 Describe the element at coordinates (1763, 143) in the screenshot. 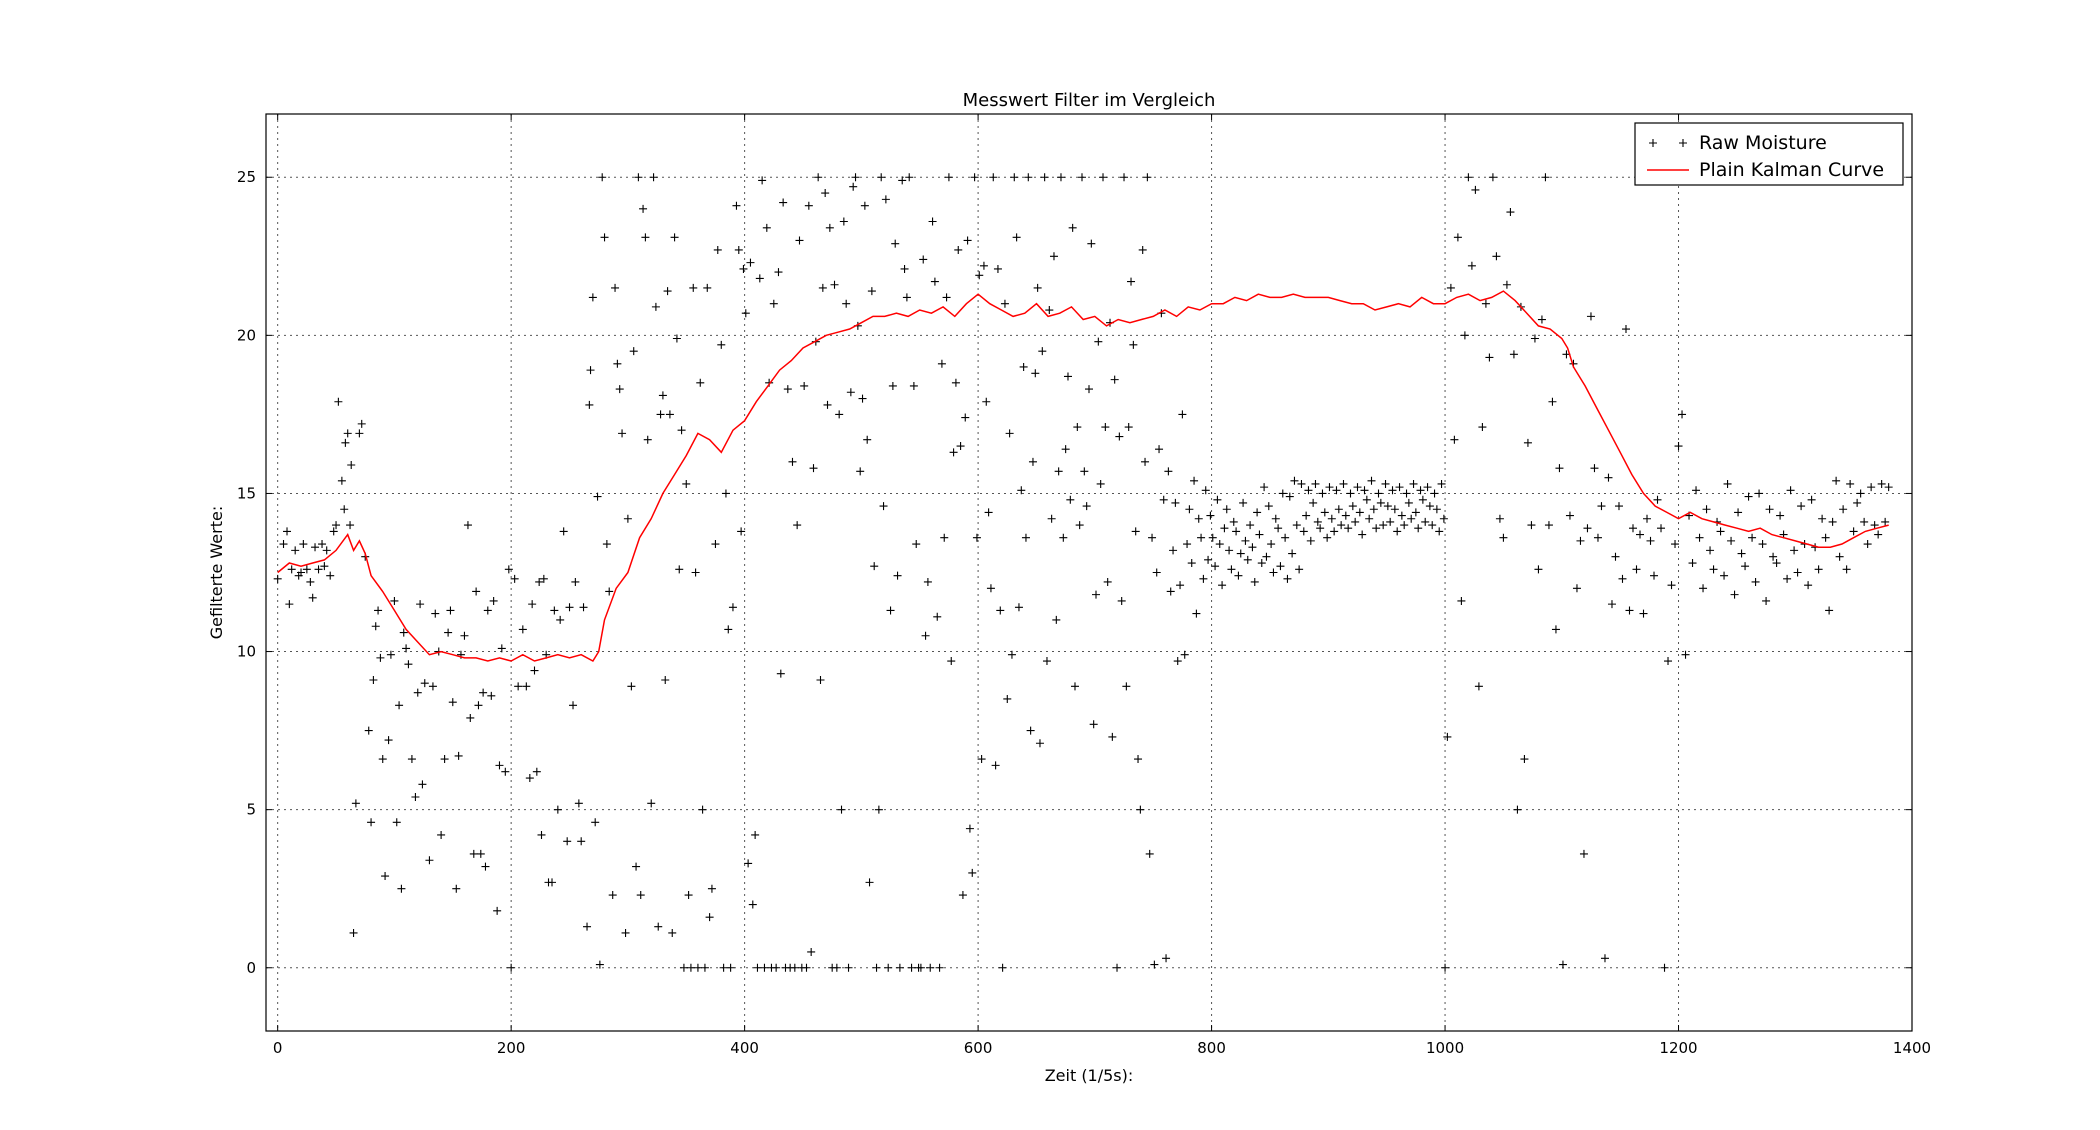

I see `legend-label-raw-moisture: Raw Moisture` at that location.